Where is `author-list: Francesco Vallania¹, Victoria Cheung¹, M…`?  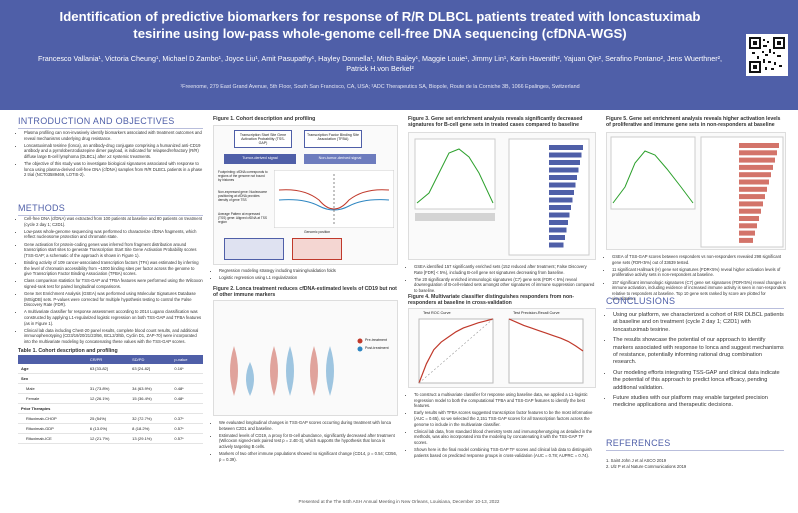
author-list: Francesco Vallania¹, Victoria Cheung¹, M… is located at coordinates (380, 63).